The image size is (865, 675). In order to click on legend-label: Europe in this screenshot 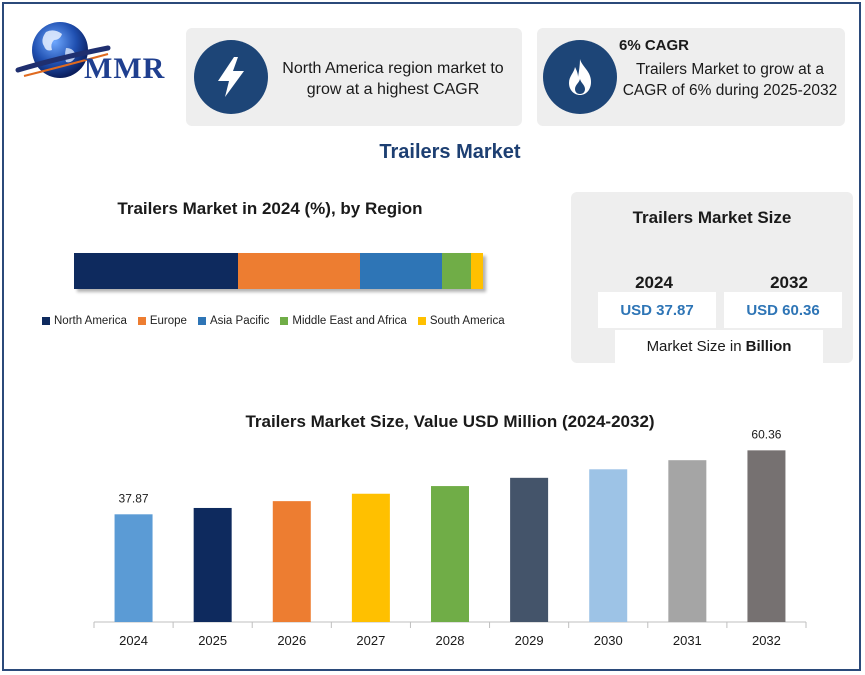, I will do `click(168, 321)`.